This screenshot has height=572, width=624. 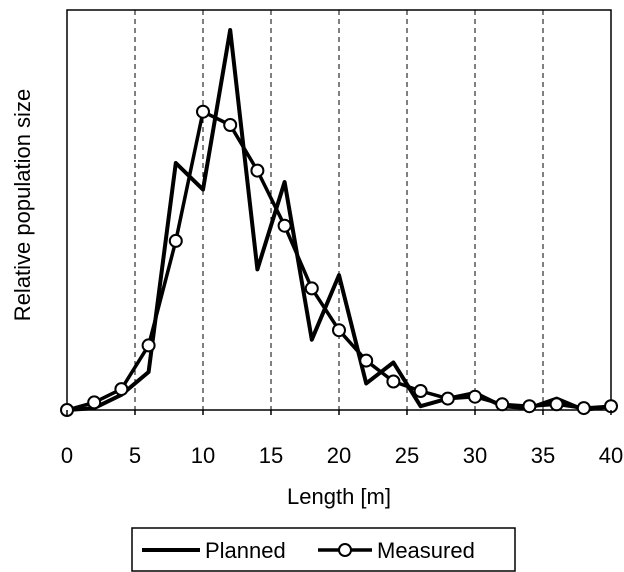 What do you see at coordinates (22, 205) in the screenshot?
I see `y-axis-label: Relative population size` at bounding box center [22, 205].